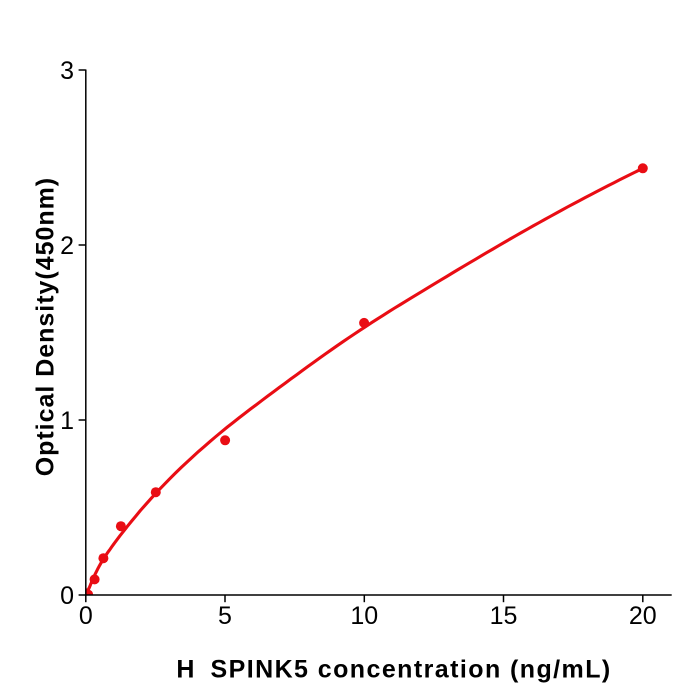 The height and width of the screenshot is (700, 700). What do you see at coordinates (185, 670) in the screenshot?
I see `svg-text: H` at bounding box center [185, 670].